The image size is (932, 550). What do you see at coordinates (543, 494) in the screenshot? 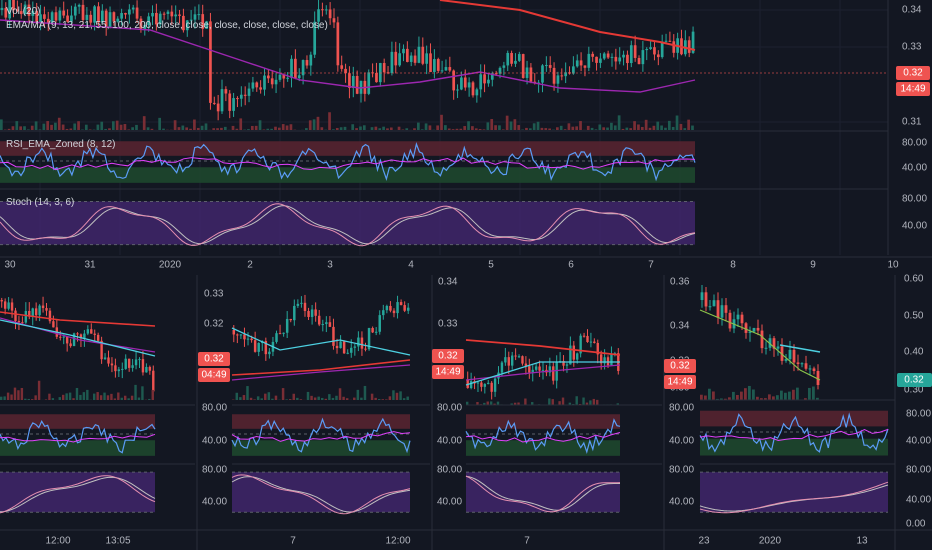
I see `panel3-stoch-k-line` at bounding box center [543, 494].